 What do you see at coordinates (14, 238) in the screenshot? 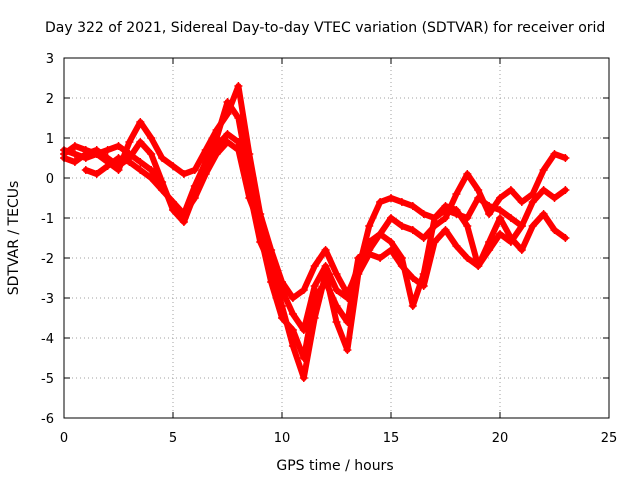
I see `y-axis-label: SDTVAR / TECUs` at bounding box center [14, 238].